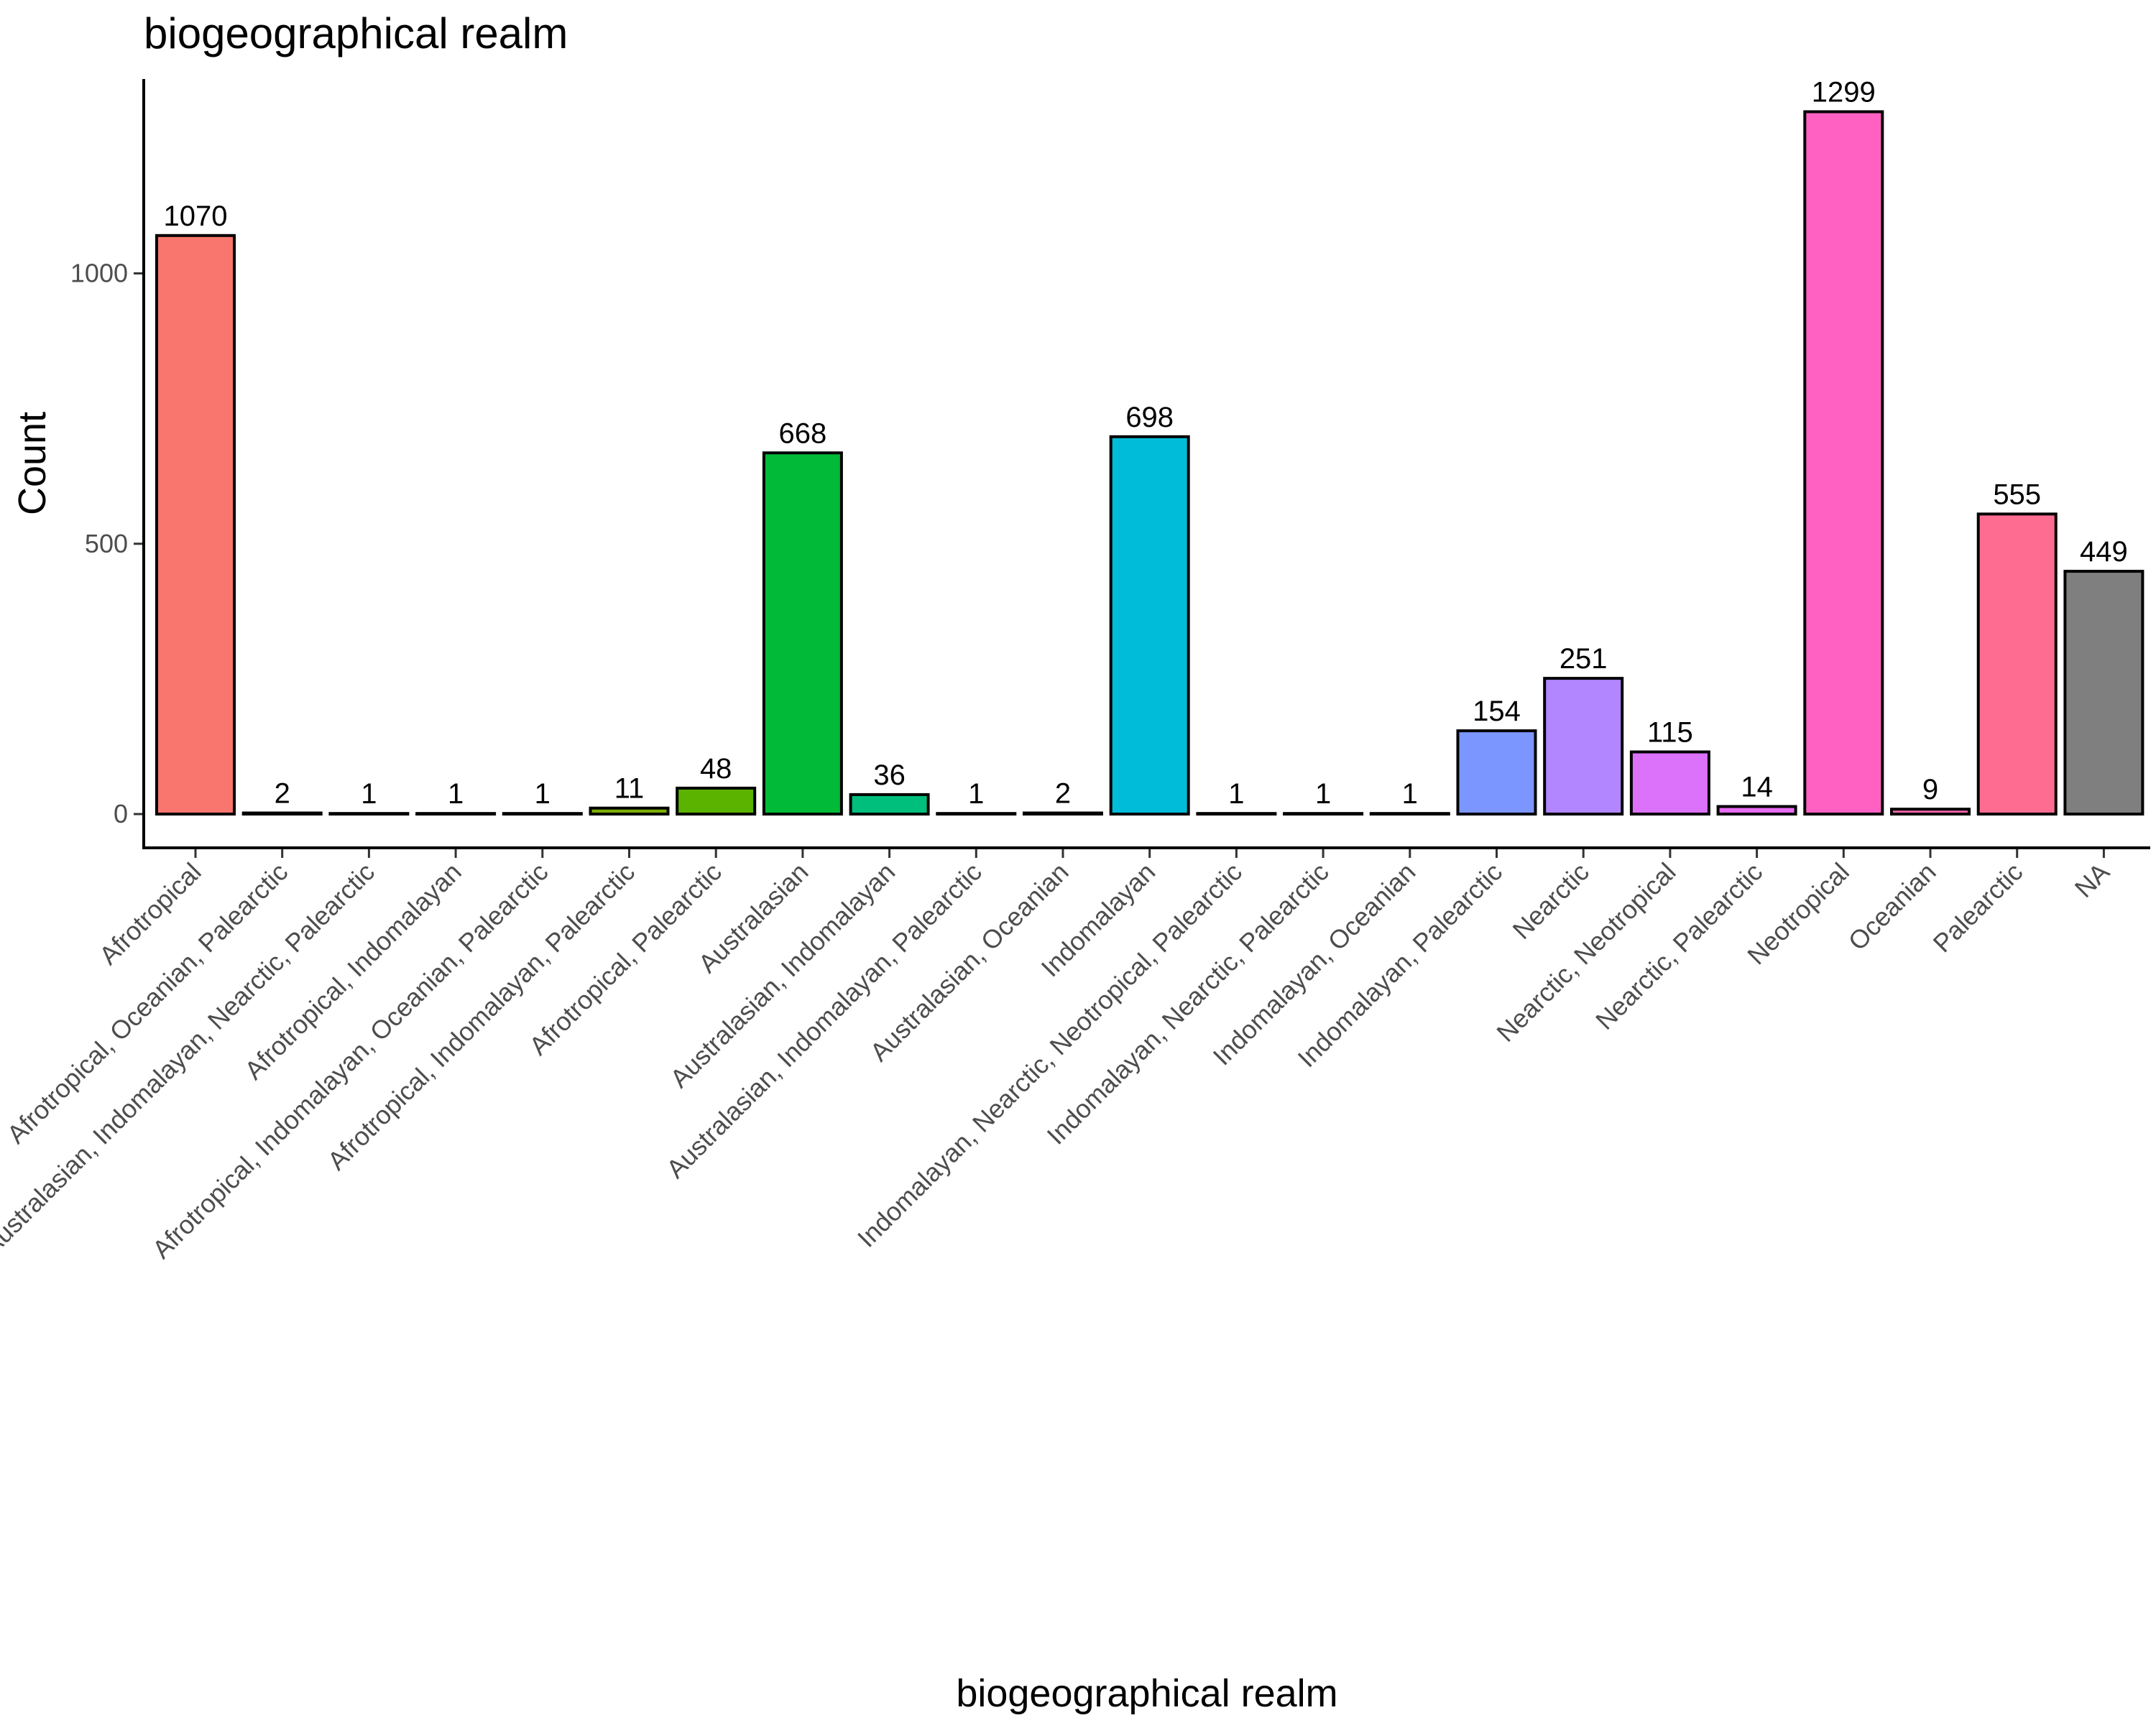 Image resolution: width=2156 pixels, height=1728 pixels. What do you see at coordinates (108, 464) in the screenshot?
I see `y-axis: 0 500 1000` at bounding box center [108, 464].